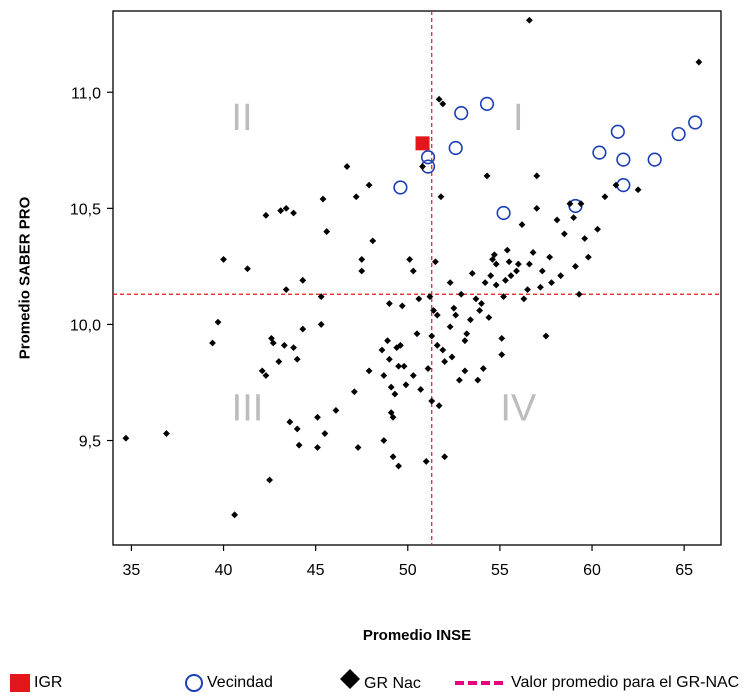  What do you see at coordinates (408, 570) in the screenshot?
I see `x-tick-label: 50` at bounding box center [408, 570].